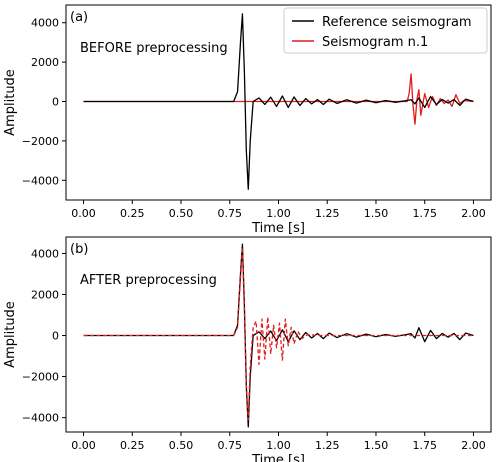 The height and width of the screenshot is (462, 500). What do you see at coordinates (132, 445) in the screenshot?
I see `x-tick-label-b: 0.25` at bounding box center [132, 445].